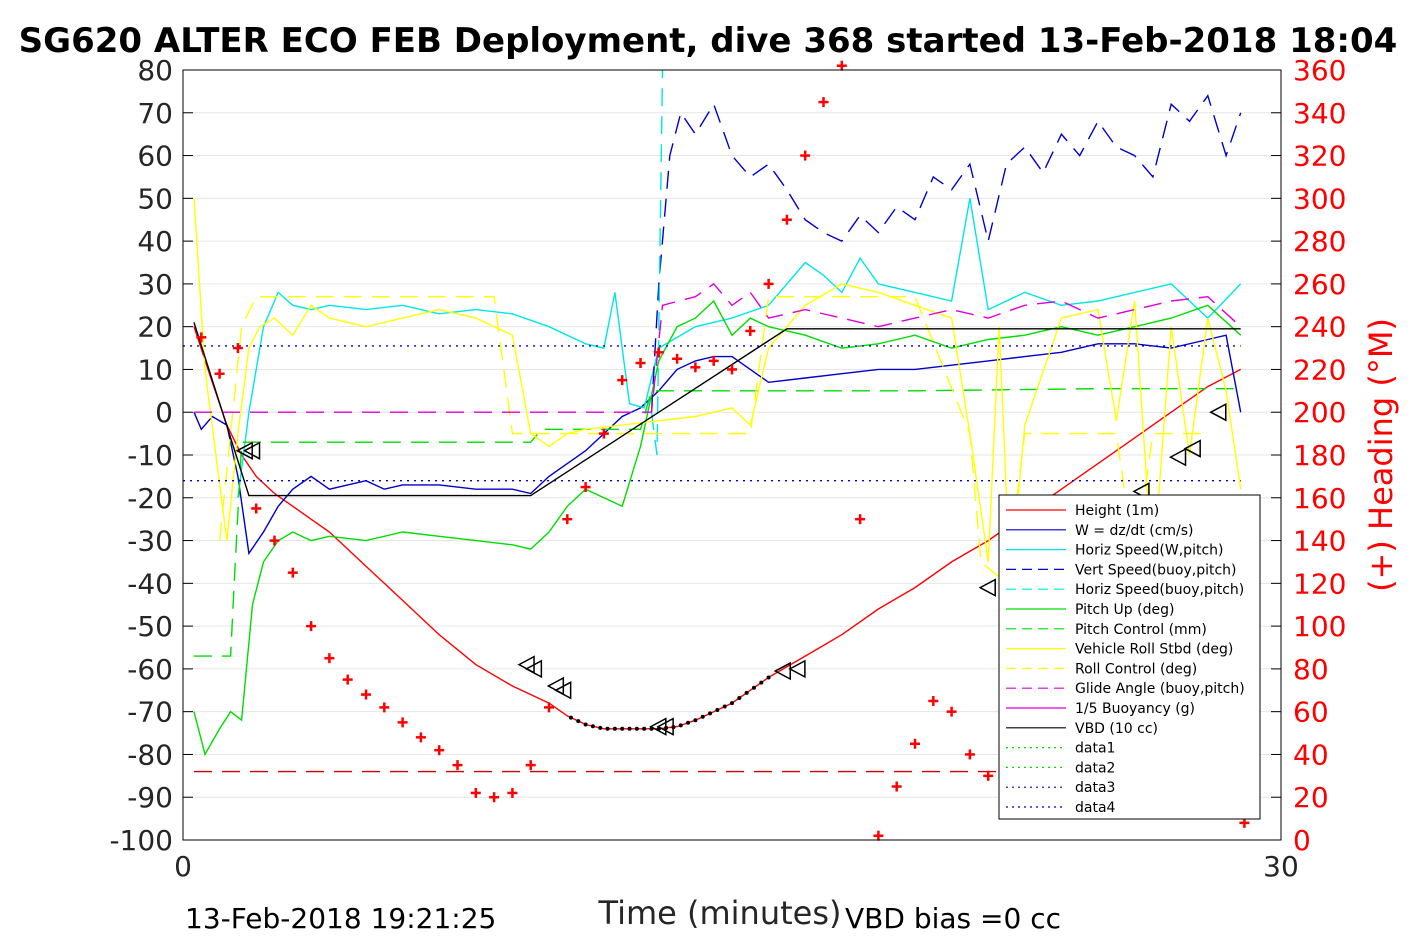 This screenshot has height=945, width=1417. What do you see at coordinates (141, 840) in the screenshot?
I see `left-tick-label: -100` at bounding box center [141, 840].